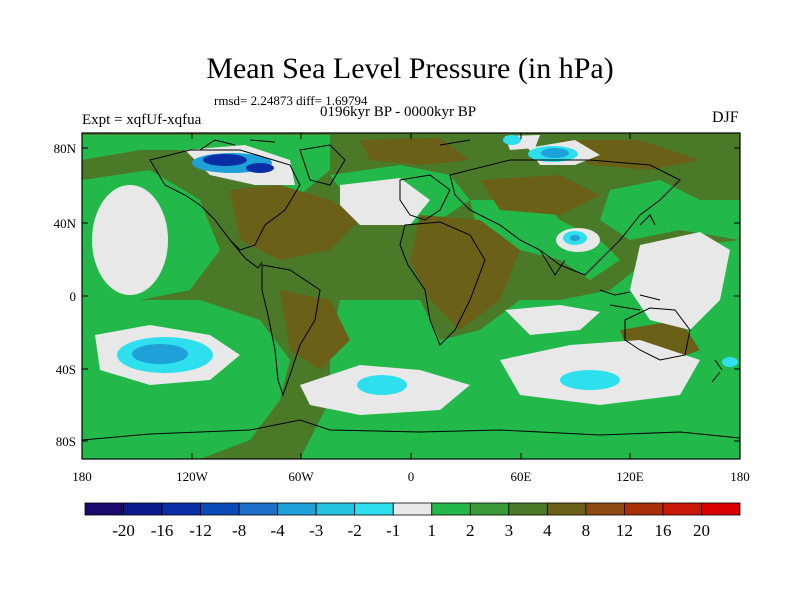  I want to click on colorbar-label: -8, so click(239, 530).